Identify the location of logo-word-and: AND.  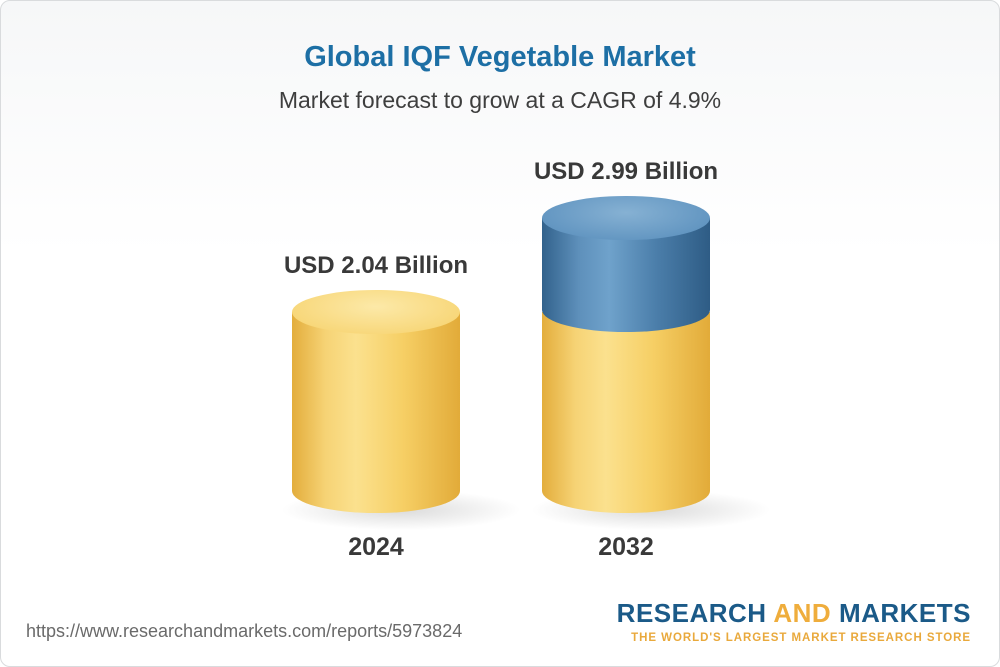
(802, 613).